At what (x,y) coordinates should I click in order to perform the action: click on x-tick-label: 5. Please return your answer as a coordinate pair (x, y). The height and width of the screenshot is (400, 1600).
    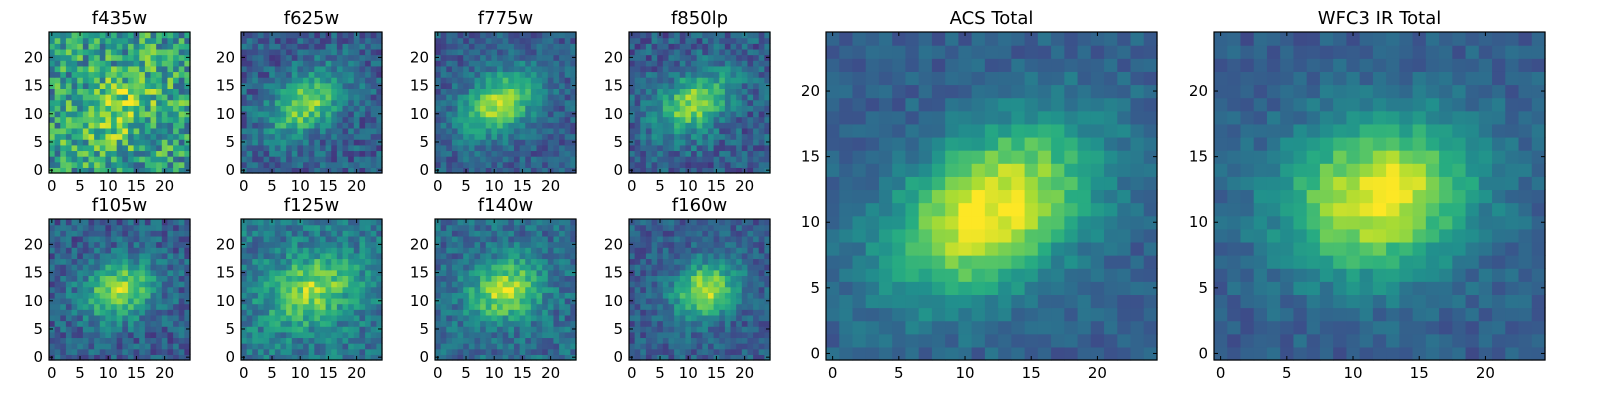
    Looking at the image, I should click on (80, 186).